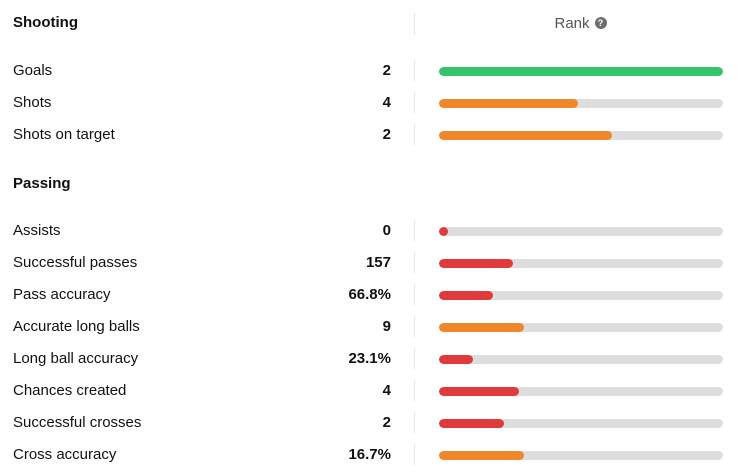 This screenshot has width=746, height=474. I want to click on stat-label: Shots on target, so click(64, 134).